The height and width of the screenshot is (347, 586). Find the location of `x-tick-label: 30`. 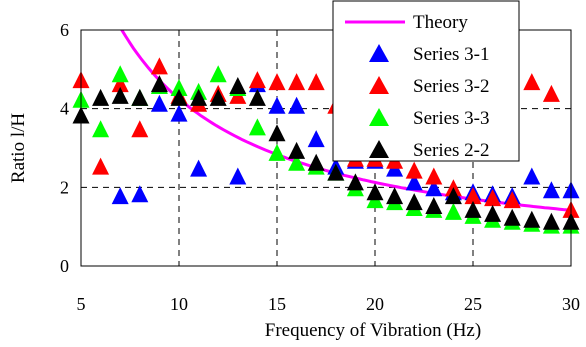

x-tick-label: 30 is located at coordinates (571, 304).